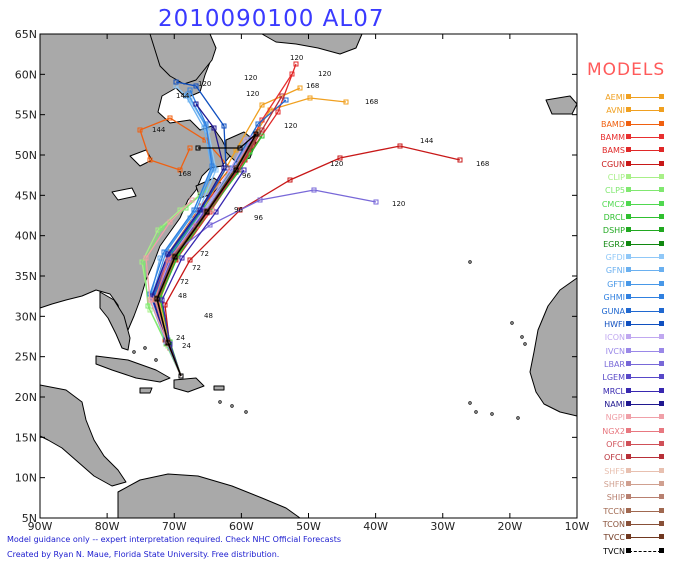 This screenshot has width=687, height=573. Describe the element at coordinates (615, 271) in the screenshot. I see `legend-item-label: GFNI` at that location.